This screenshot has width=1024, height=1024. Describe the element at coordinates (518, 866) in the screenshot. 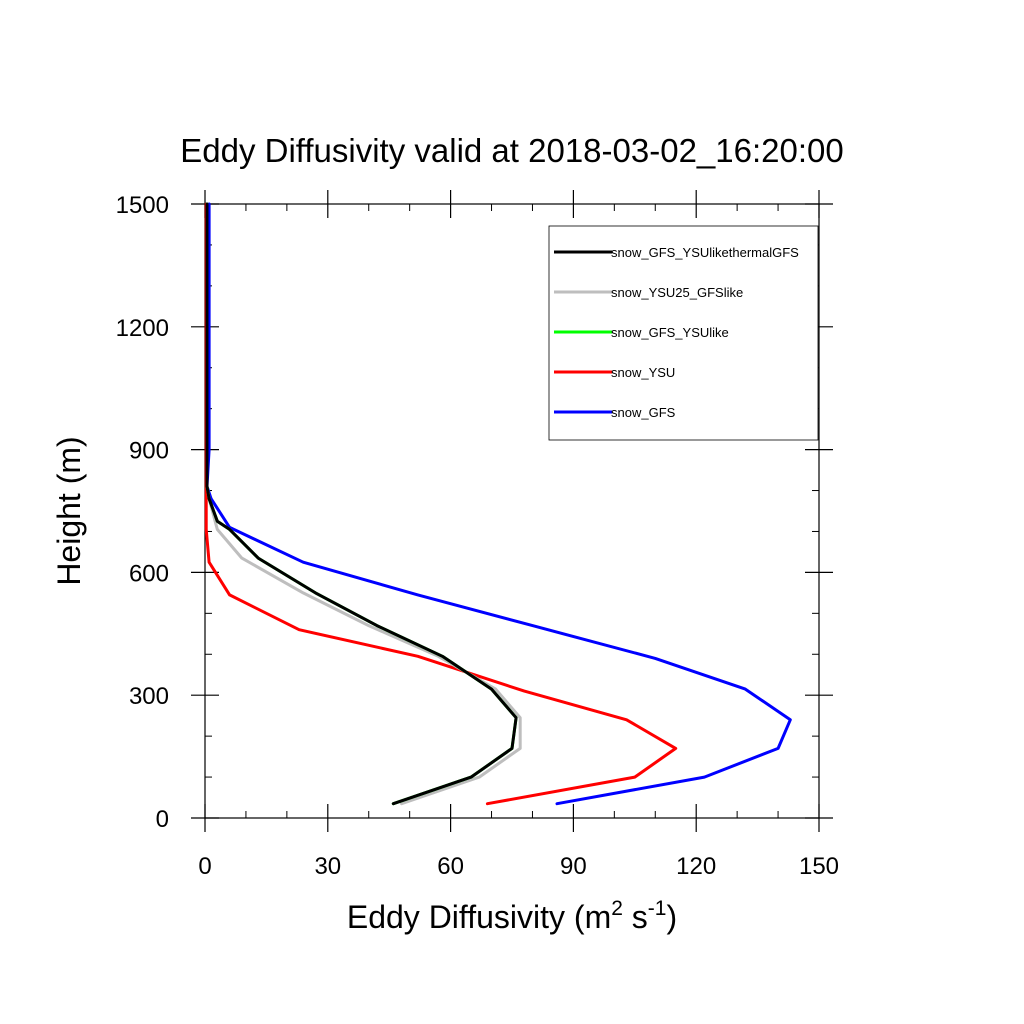

I see `x-tick-labels: 0 30 60 90 120 150` at that location.